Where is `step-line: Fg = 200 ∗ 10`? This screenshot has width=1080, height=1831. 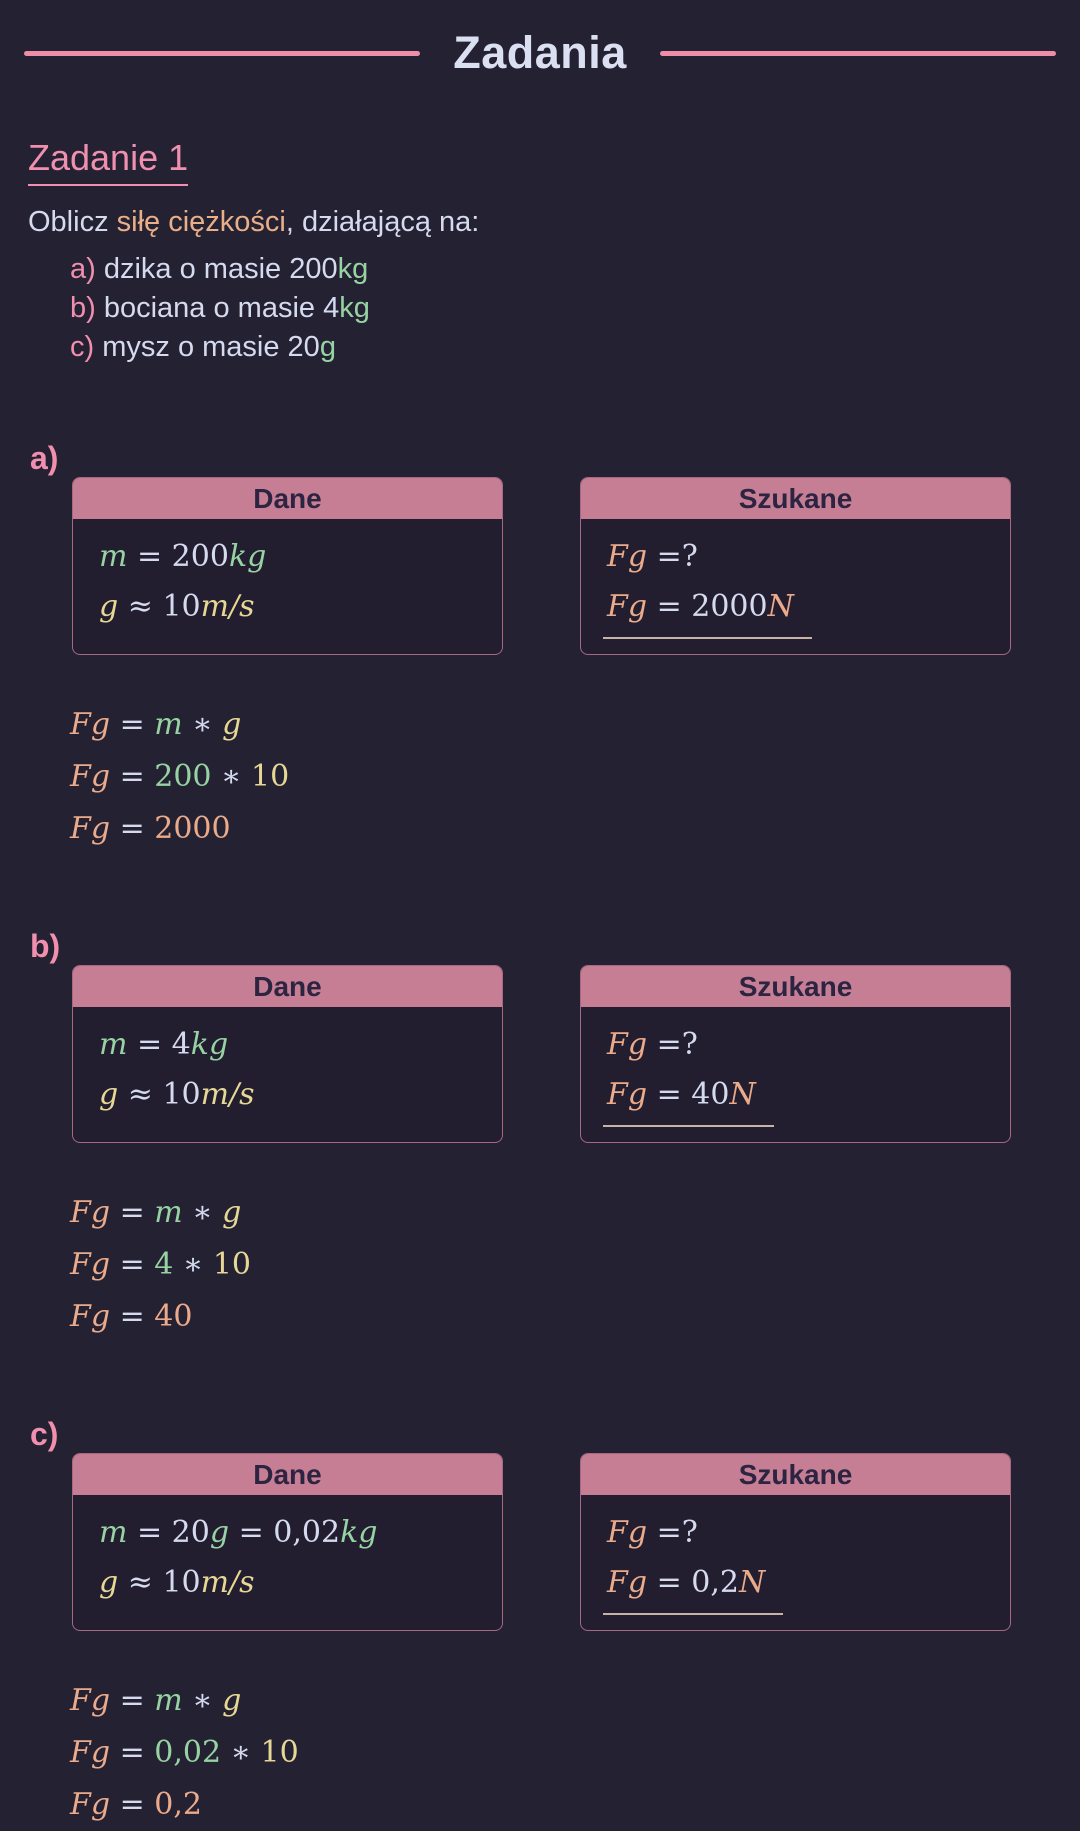 step-line: Fg = 200 ∗ 10 is located at coordinates (180, 776).